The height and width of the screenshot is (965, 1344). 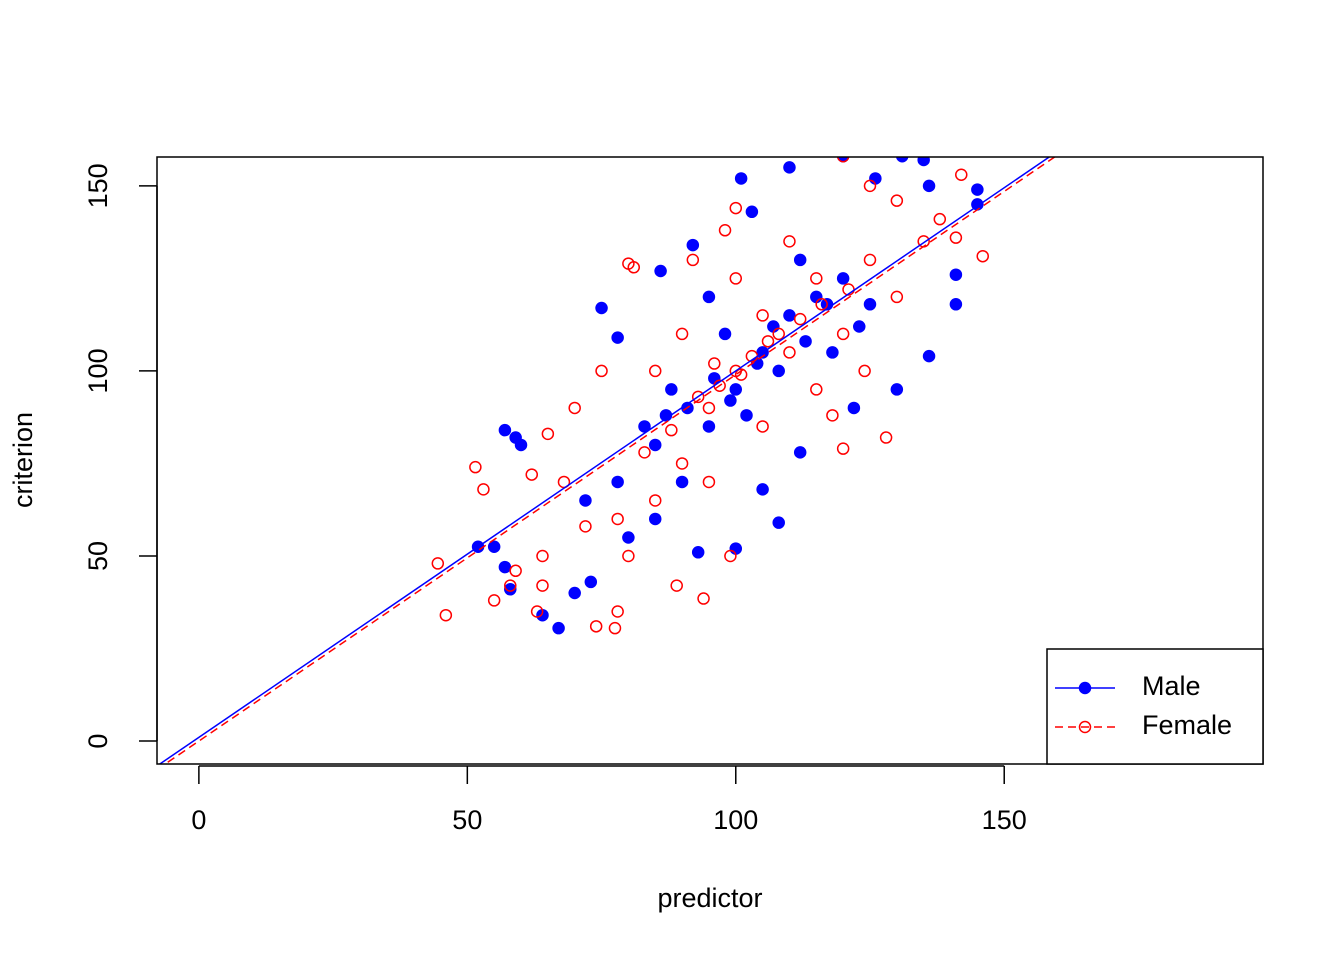 I want to click on x-tick-label: 150, so click(x=1004, y=820).